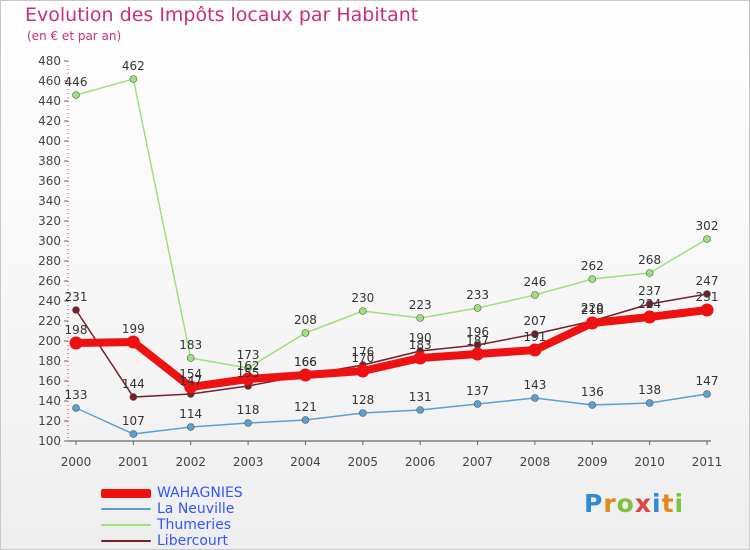 The height and width of the screenshot is (550, 750). I want to click on data-label-la-neuville: 107, so click(133, 421).